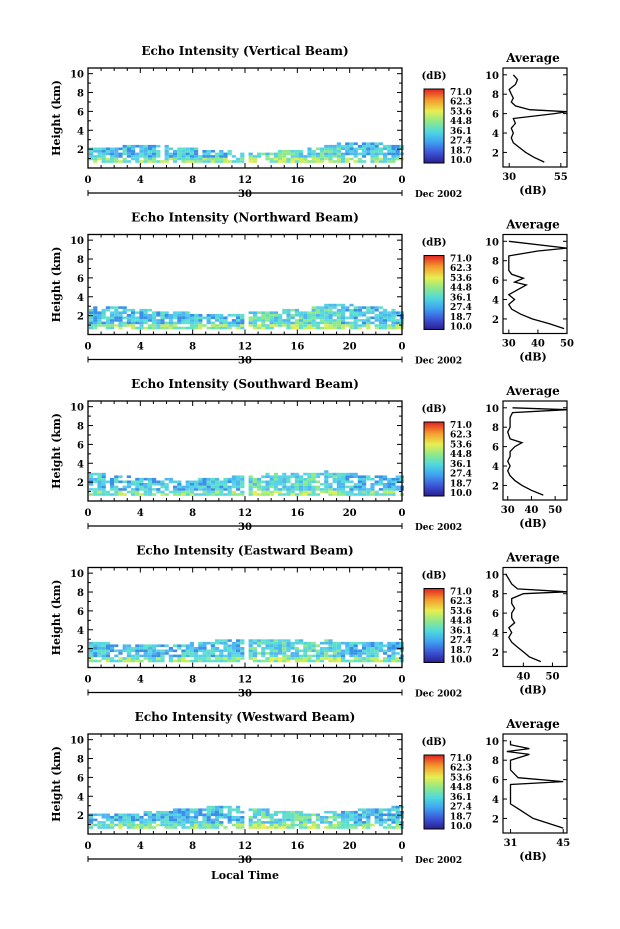 The image size is (620, 929). I want to click on average-x-tick-label: 31, so click(511, 843).